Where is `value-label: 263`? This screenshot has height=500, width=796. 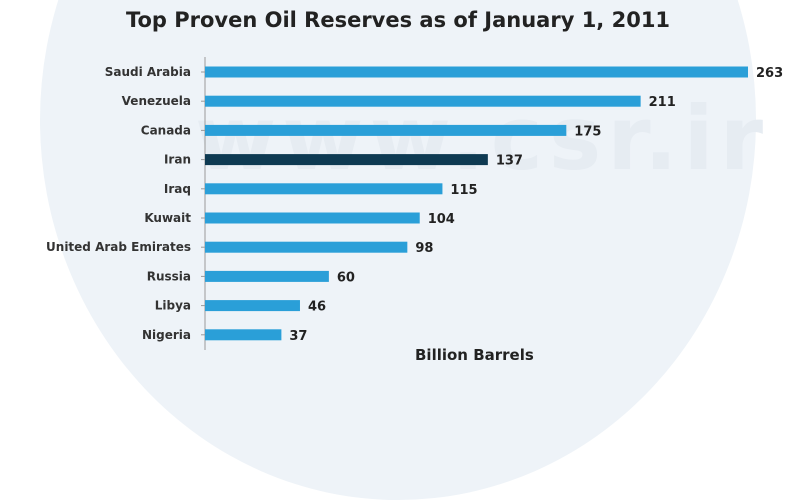 value-label: 263 is located at coordinates (769, 73).